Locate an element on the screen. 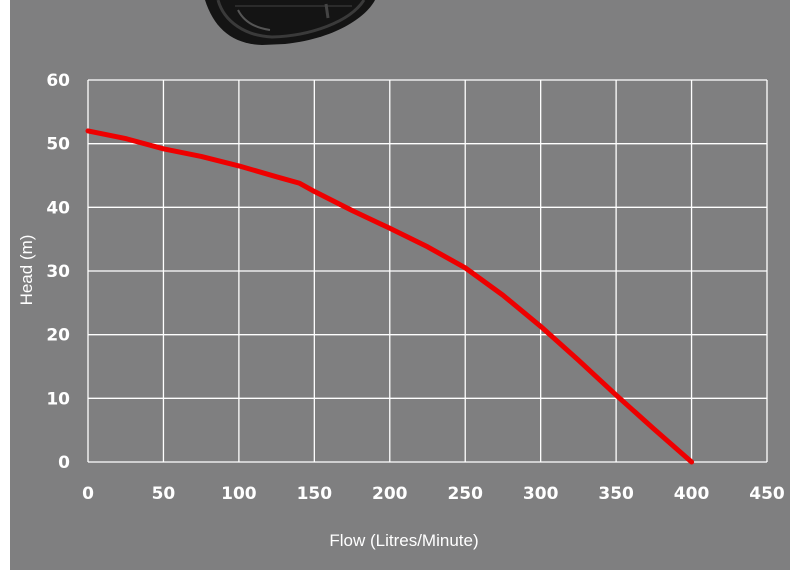 This screenshot has height=570, width=800. x-axis-label: Flow (Litres/Minute) is located at coordinates (403, 540).